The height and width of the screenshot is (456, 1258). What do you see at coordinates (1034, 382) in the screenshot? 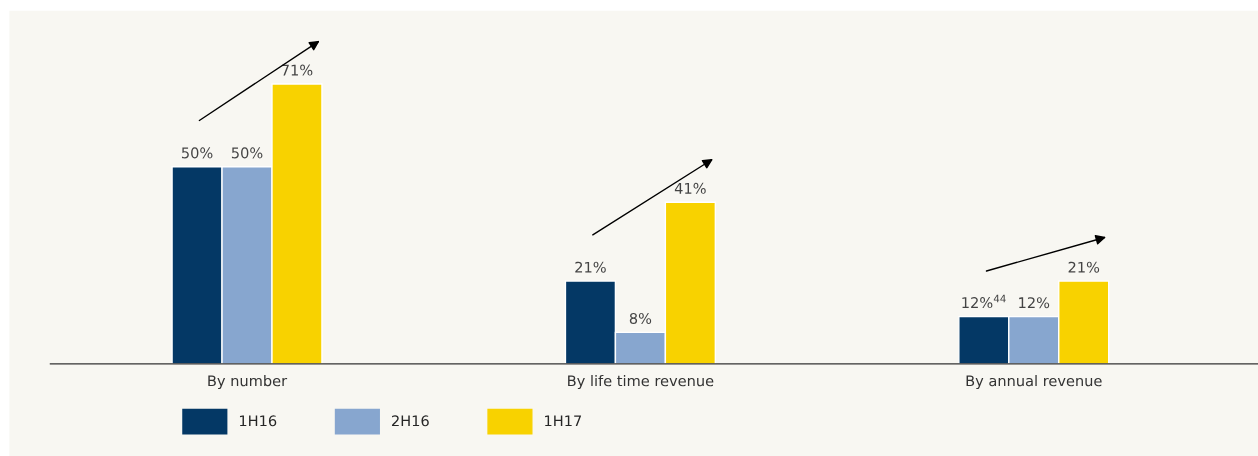
I see `x-tick-label: By annual revenue` at bounding box center [1034, 382].